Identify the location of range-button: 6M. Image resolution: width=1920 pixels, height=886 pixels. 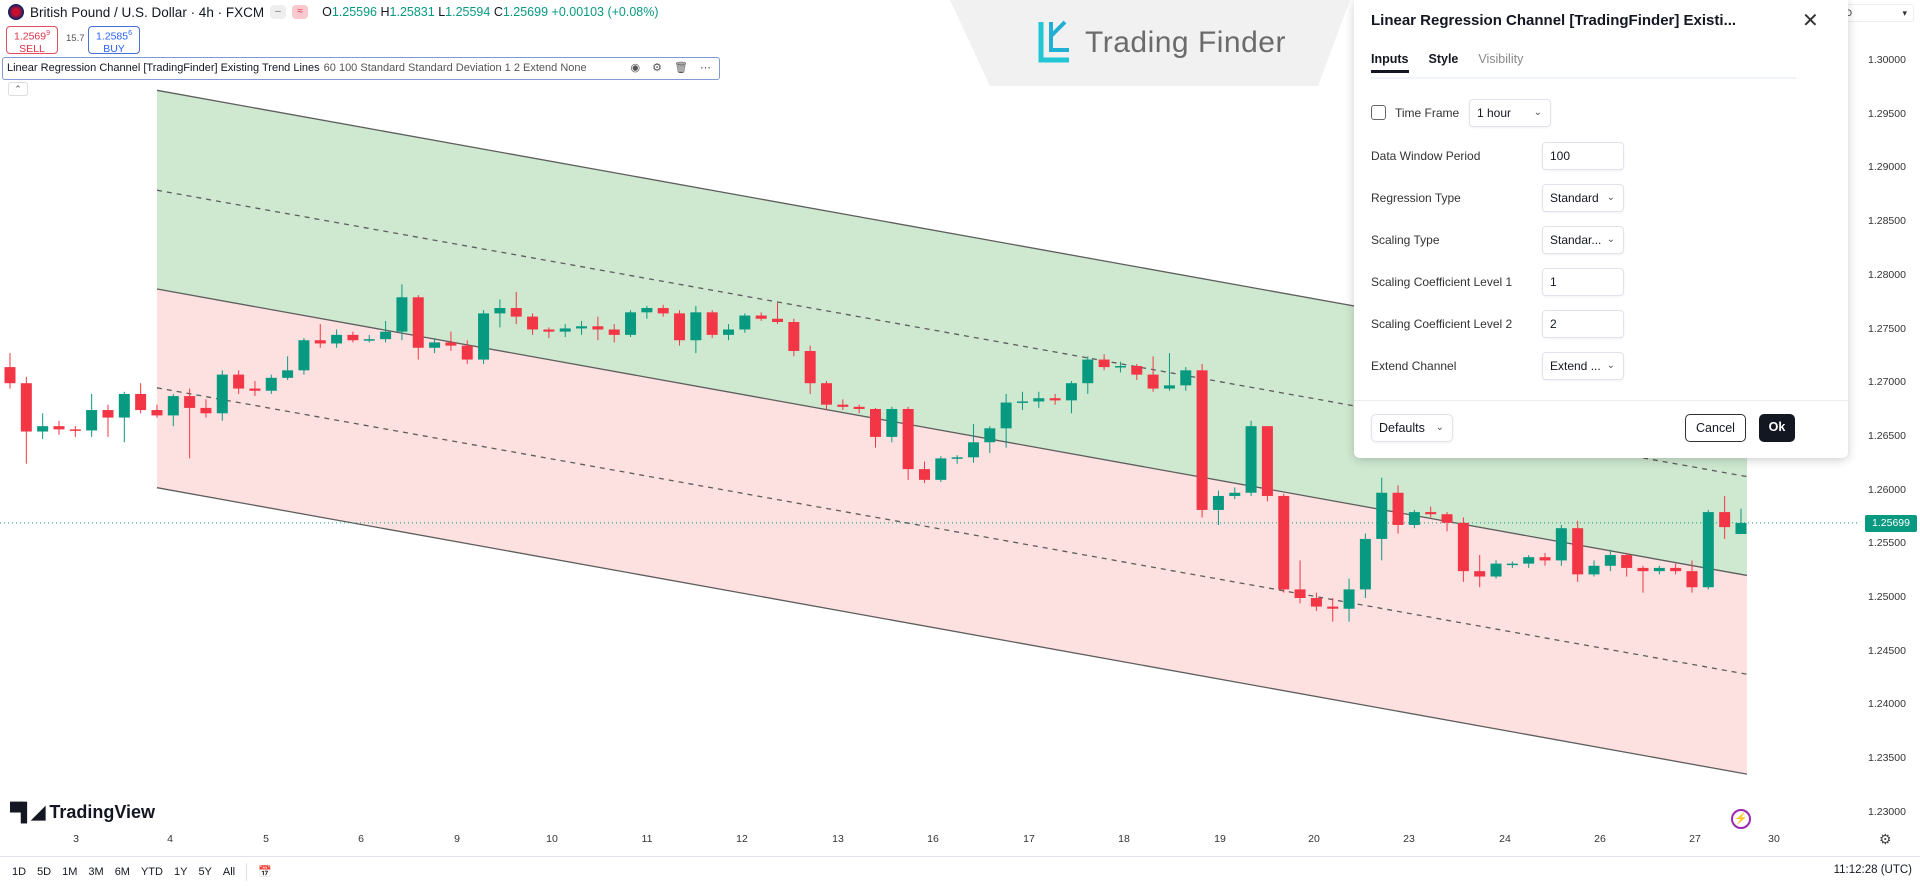
(122, 871).